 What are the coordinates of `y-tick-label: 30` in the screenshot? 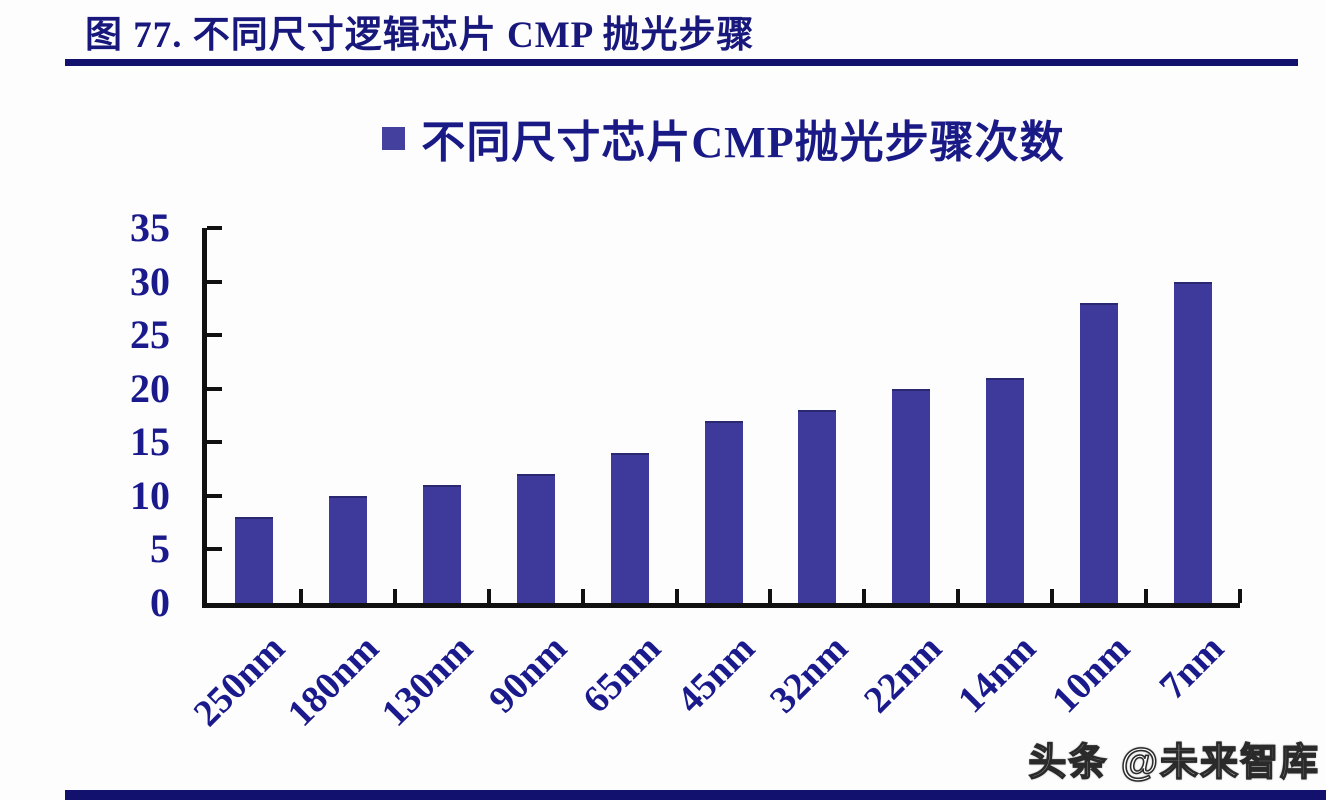 It's located at (150, 281).